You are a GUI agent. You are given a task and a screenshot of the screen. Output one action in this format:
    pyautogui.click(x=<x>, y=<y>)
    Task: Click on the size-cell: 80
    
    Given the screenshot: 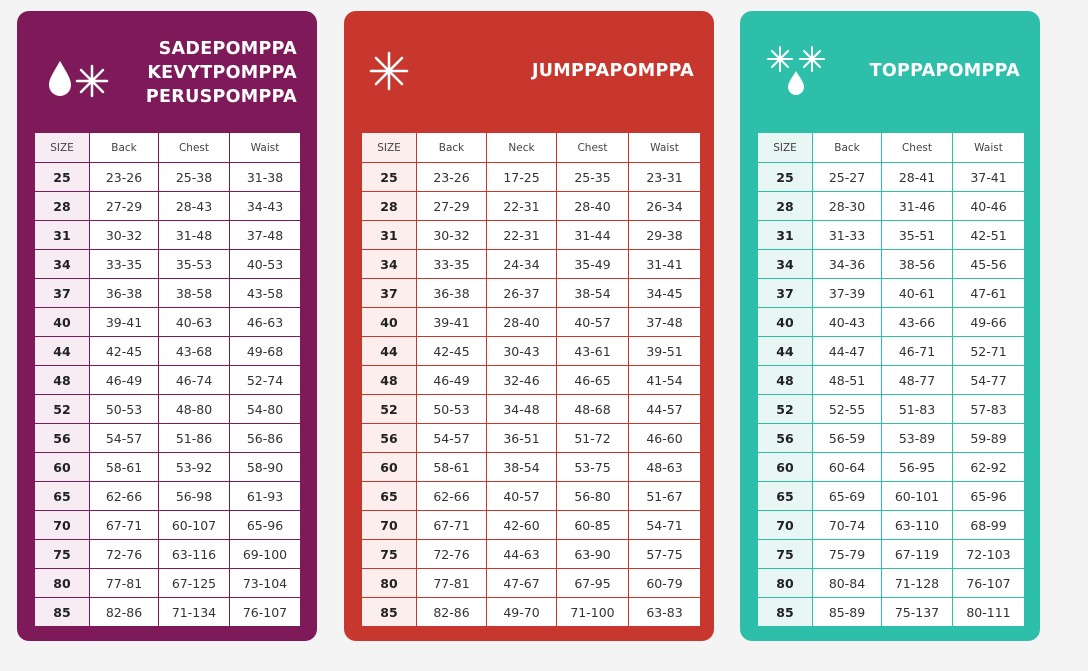 What is the action you would take?
    pyautogui.click(x=785, y=583)
    